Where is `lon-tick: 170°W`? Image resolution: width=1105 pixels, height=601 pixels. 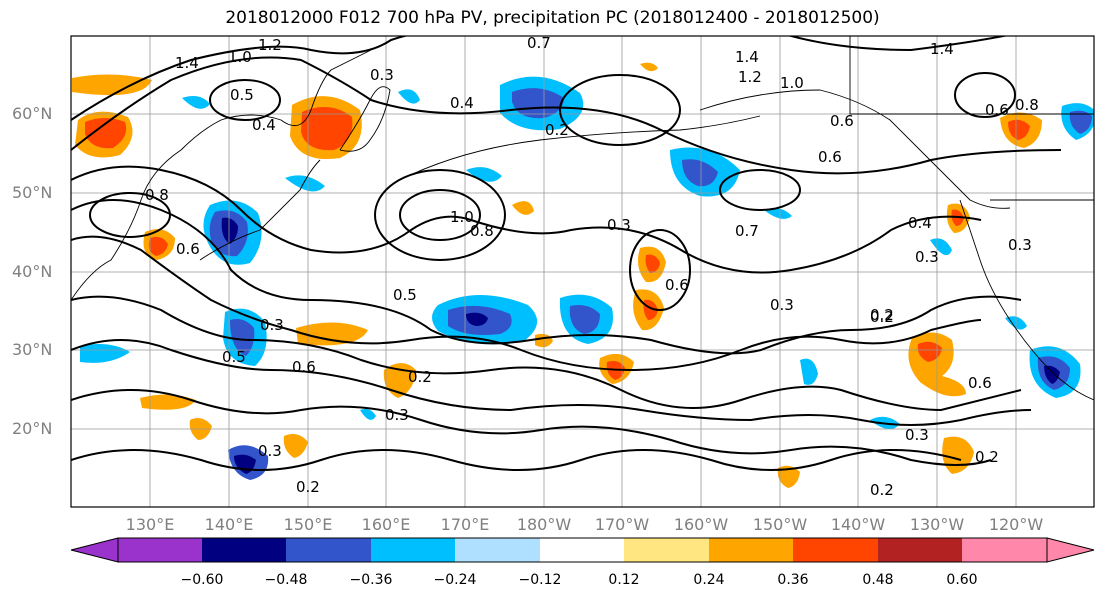
lon-tick: 170°W is located at coordinates (622, 524).